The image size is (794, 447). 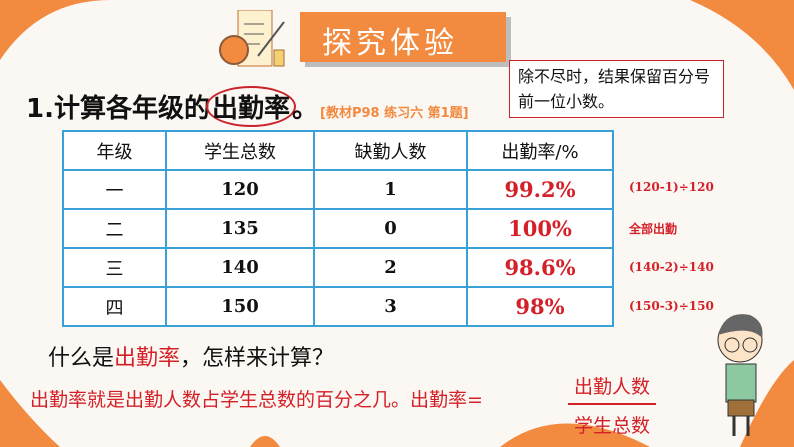 What do you see at coordinates (394, 113) in the screenshot?
I see `textbook-reference: [教材P98 练习六 第1题]` at bounding box center [394, 113].